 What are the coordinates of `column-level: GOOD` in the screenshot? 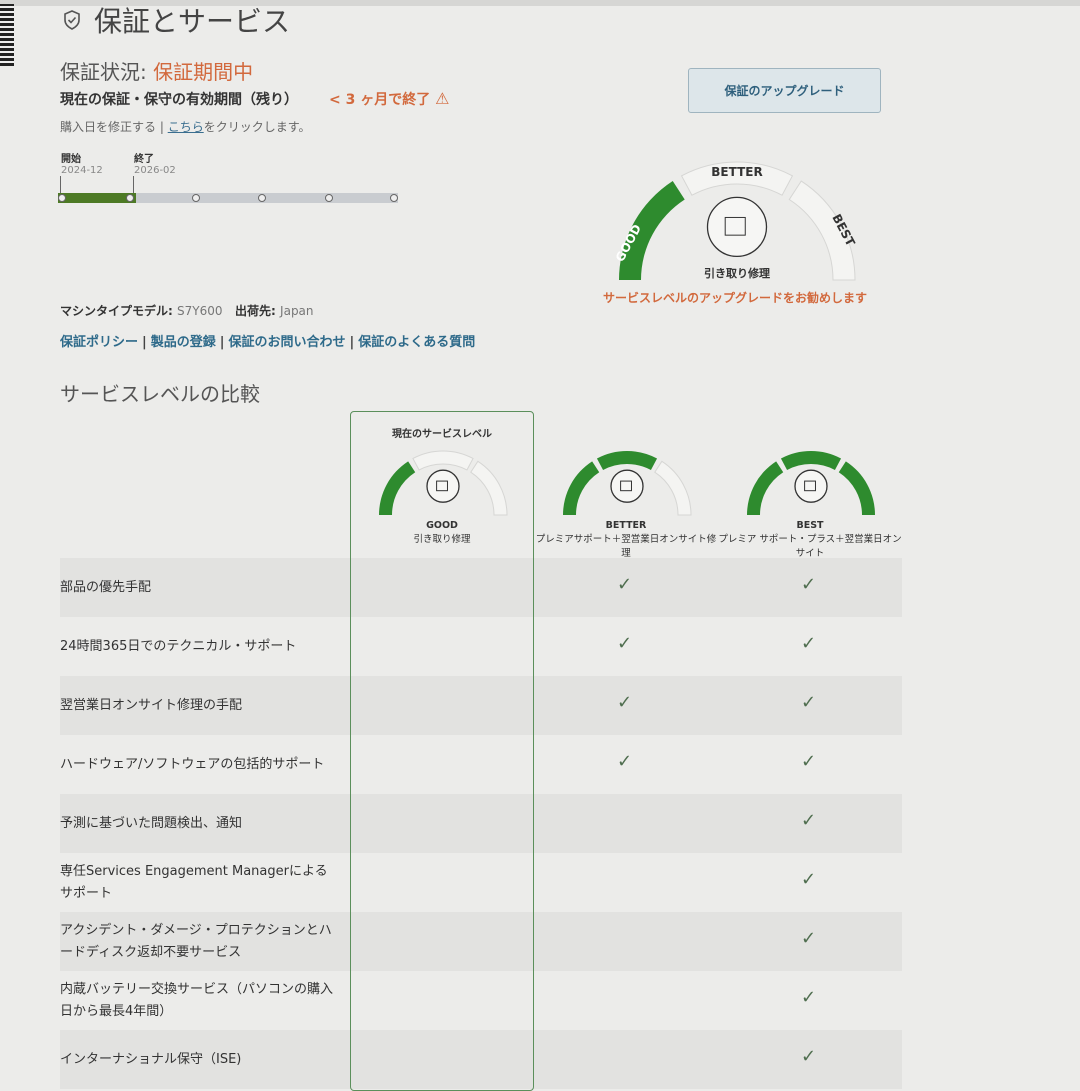 It's located at (442, 525).